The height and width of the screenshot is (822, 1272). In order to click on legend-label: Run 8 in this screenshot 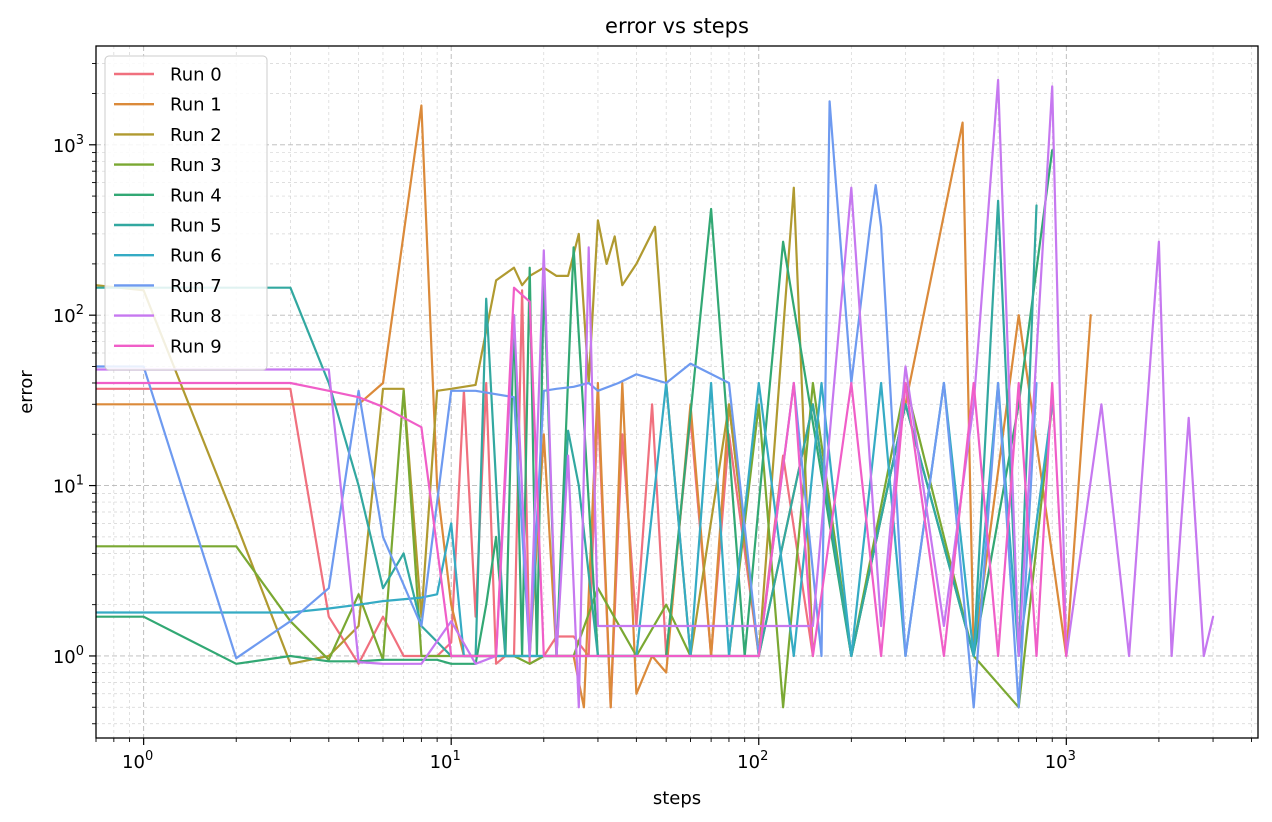, I will do `click(196, 316)`.